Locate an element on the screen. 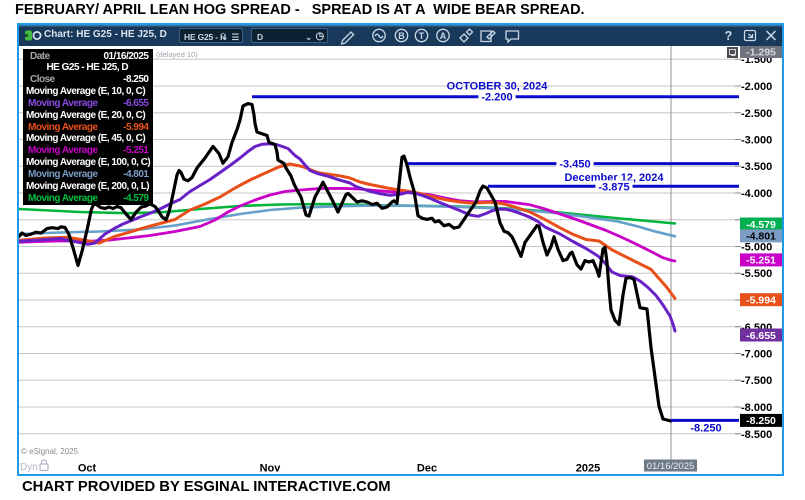 This screenshot has width=805, height=500. svg-text: -7.000 is located at coordinates (756, 355).